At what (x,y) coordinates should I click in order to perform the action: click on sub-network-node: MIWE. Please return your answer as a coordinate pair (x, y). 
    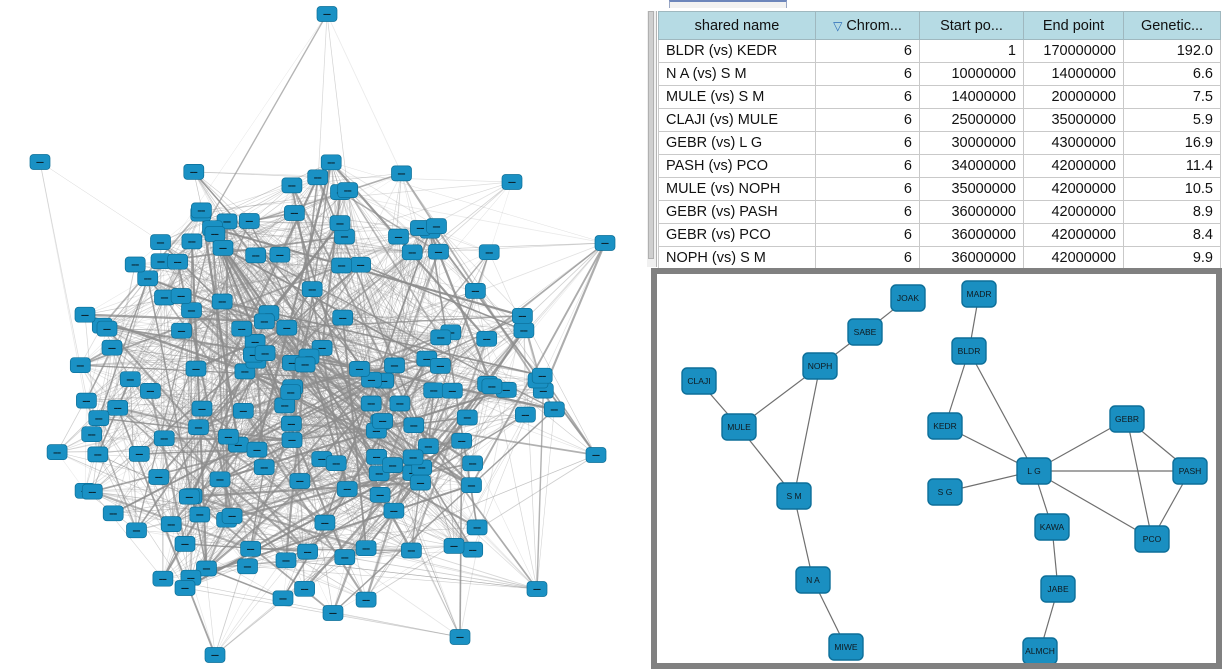
    Looking at the image, I should click on (846, 647).